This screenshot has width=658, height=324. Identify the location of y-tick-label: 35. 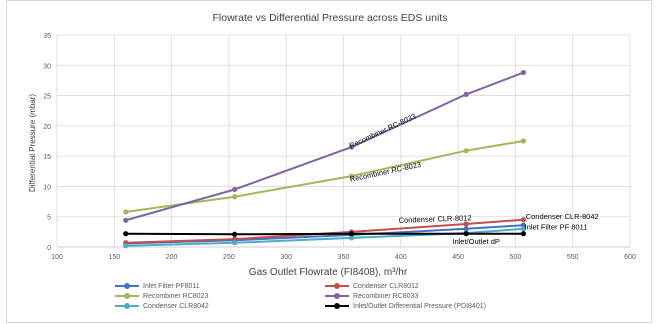
(47, 36).